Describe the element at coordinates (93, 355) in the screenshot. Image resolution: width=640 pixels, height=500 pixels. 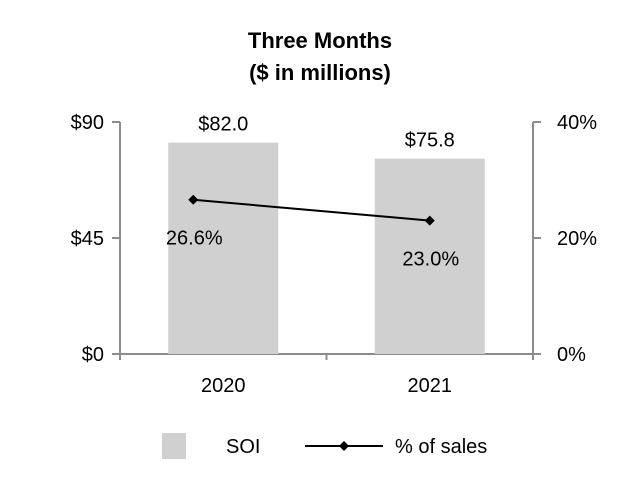
I see `left-y-tick-label: $0` at that location.